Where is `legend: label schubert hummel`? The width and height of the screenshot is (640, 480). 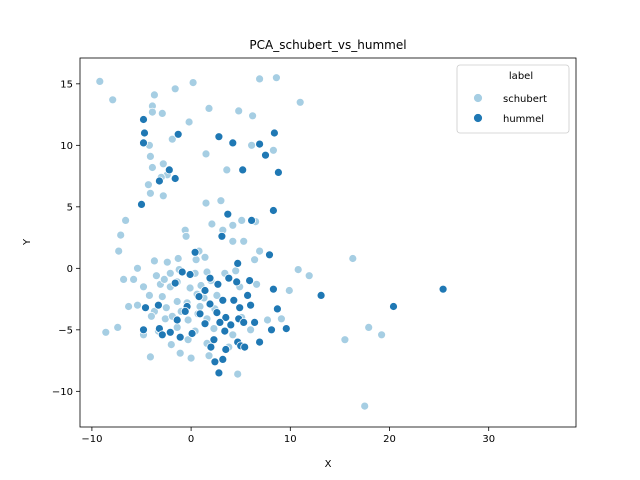 legend: label schubert hummel is located at coordinates (513, 99).